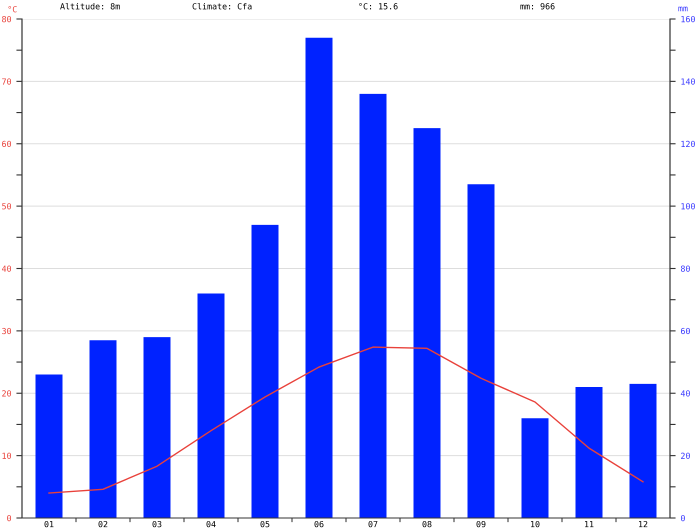 Image resolution: width=700 pixels, height=529 pixels. I want to click on x-tick-label: 07, so click(373, 524).